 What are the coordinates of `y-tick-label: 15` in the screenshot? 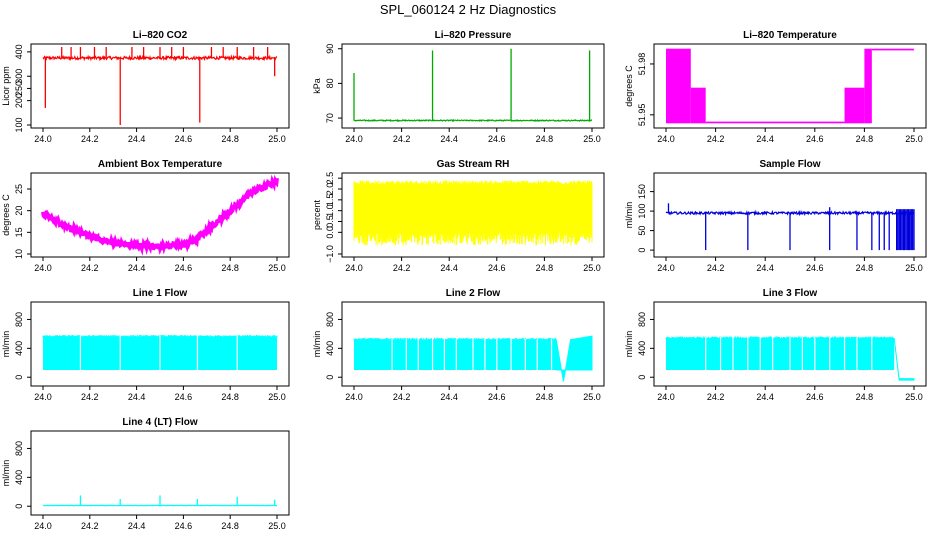 It's located at (19, 232).